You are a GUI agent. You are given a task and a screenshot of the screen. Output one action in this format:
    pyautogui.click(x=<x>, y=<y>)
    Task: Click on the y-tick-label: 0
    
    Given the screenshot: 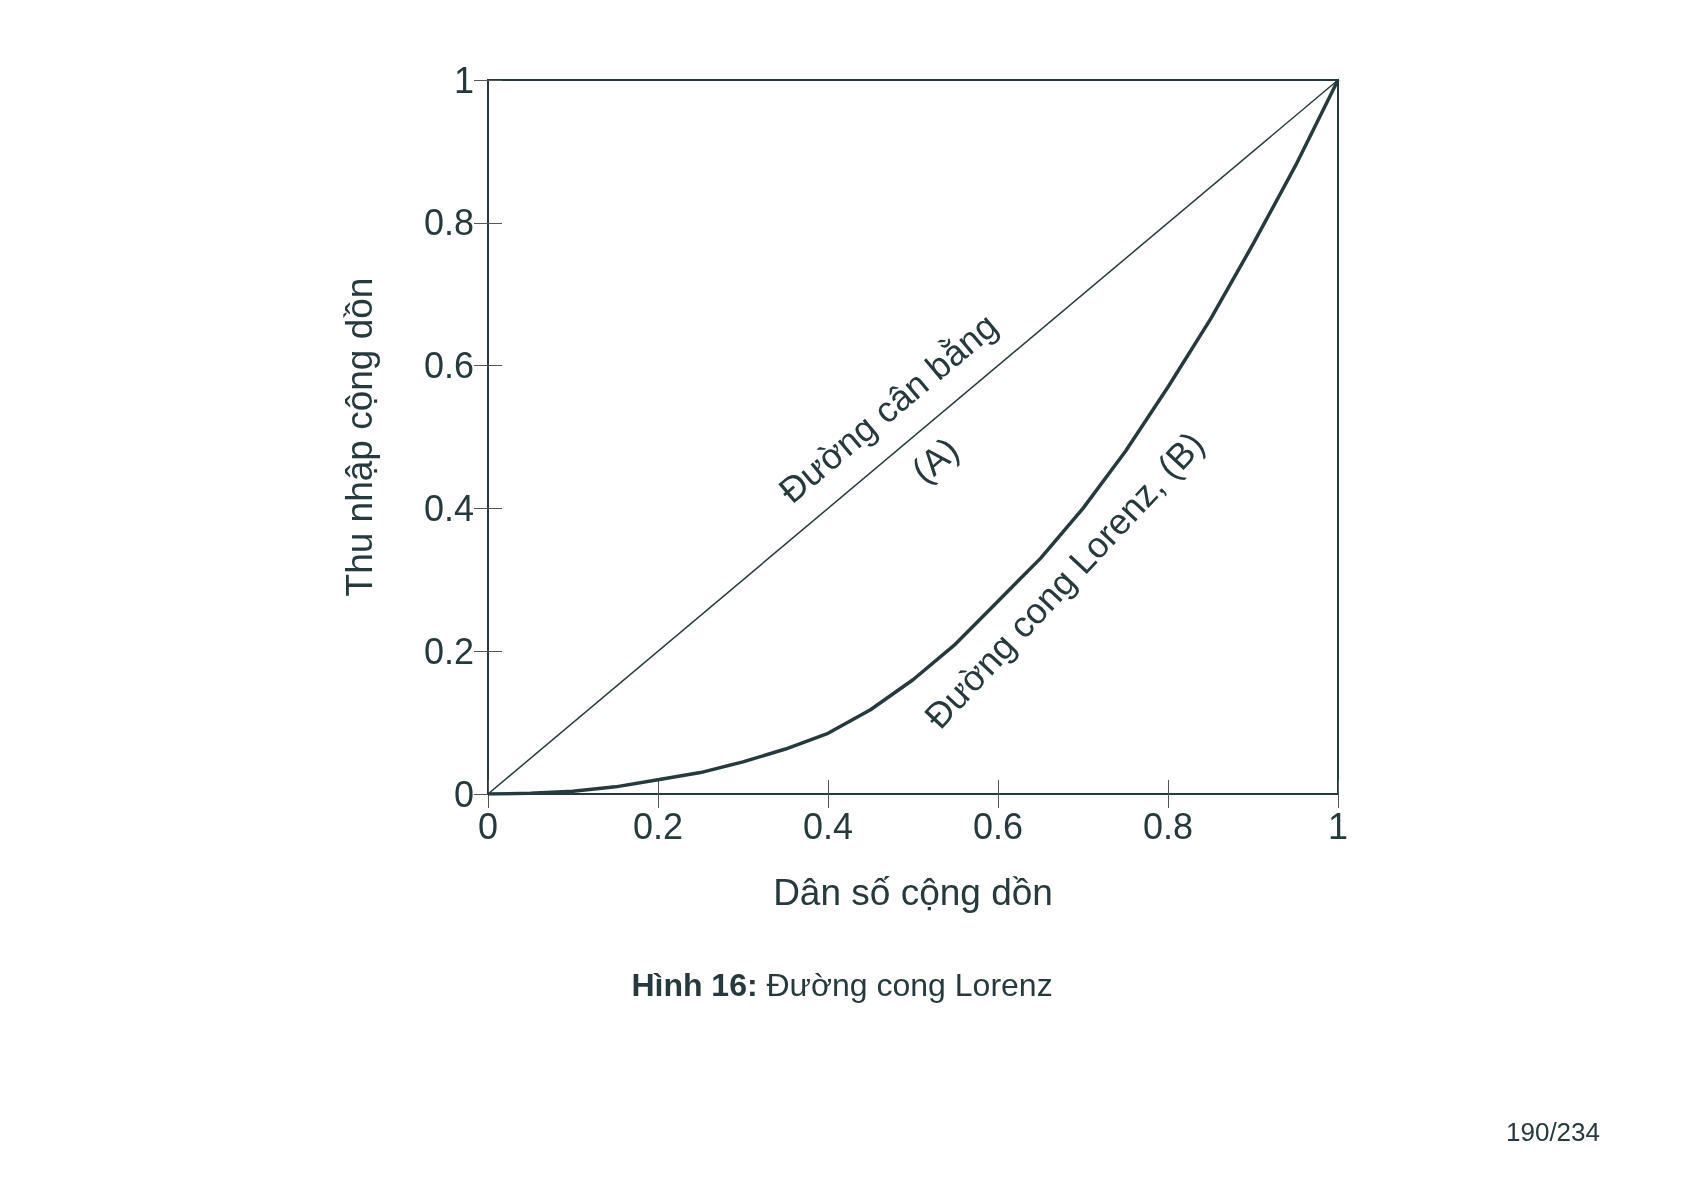 What is the action you would take?
    pyautogui.click(x=463, y=794)
    